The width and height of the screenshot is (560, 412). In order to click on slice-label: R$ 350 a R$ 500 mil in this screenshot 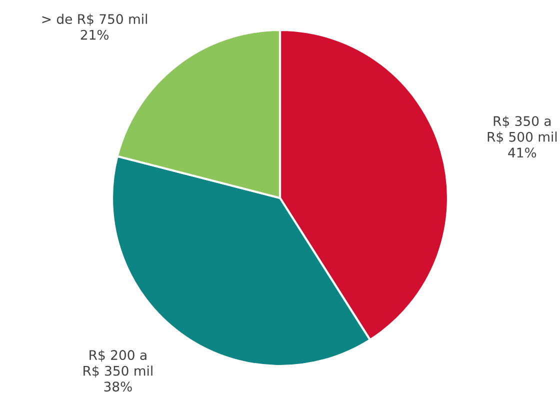, I will do `click(522, 130)`.